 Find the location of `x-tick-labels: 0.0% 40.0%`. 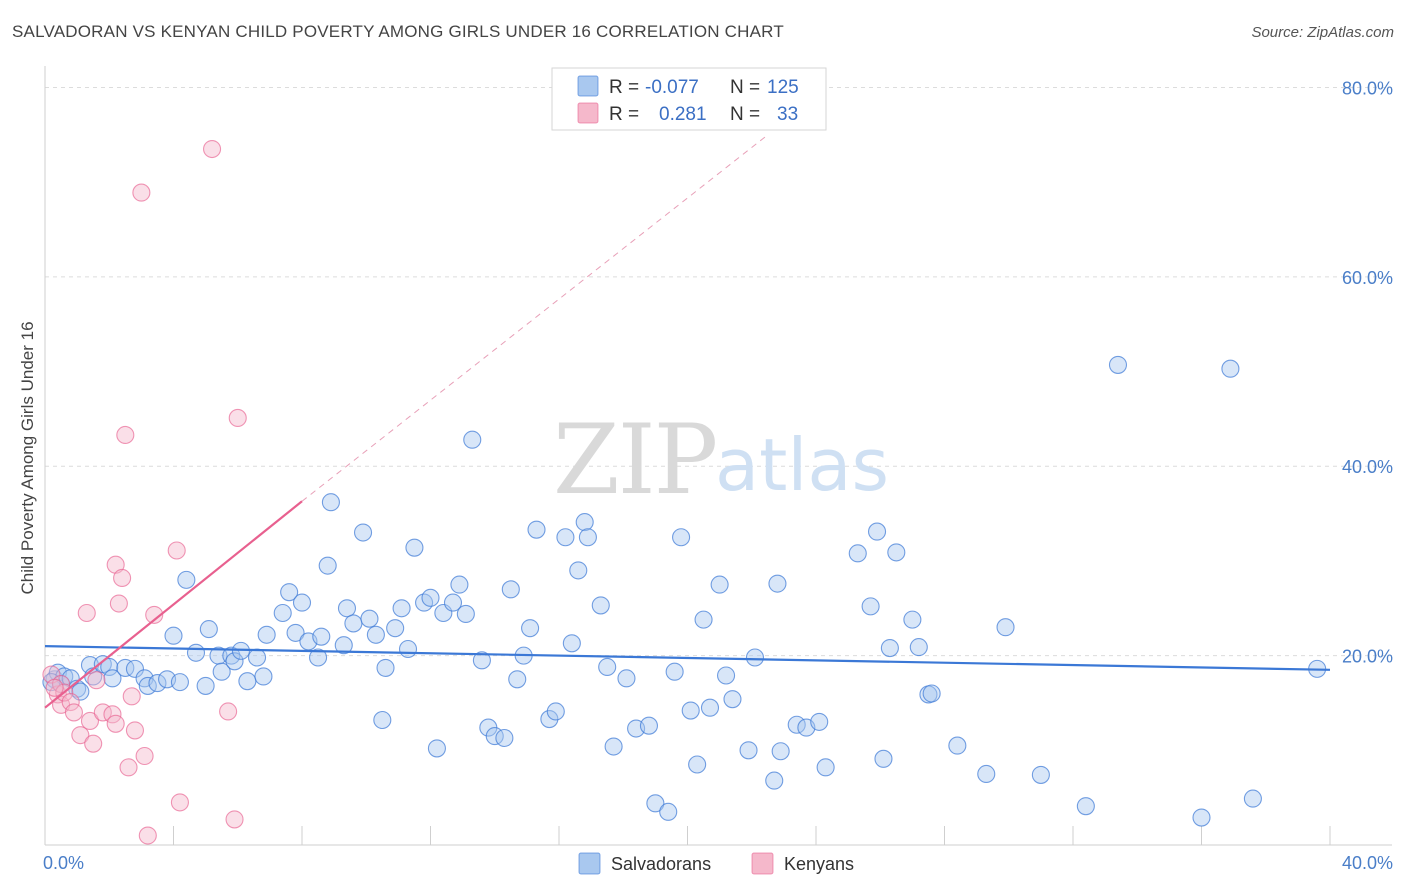

x-tick-labels: 0.0% 40.0% is located at coordinates (718, 863).